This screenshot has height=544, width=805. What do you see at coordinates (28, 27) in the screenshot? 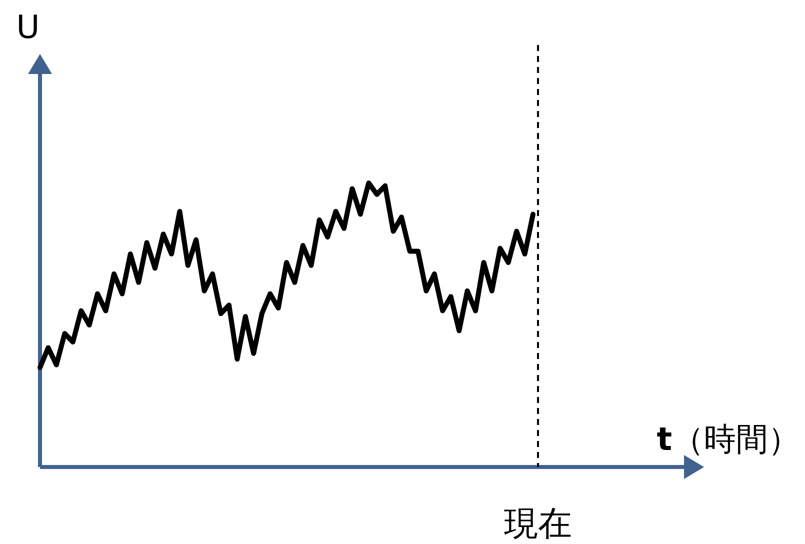
I see `y-axis-title: U` at bounding box center [28, 27].